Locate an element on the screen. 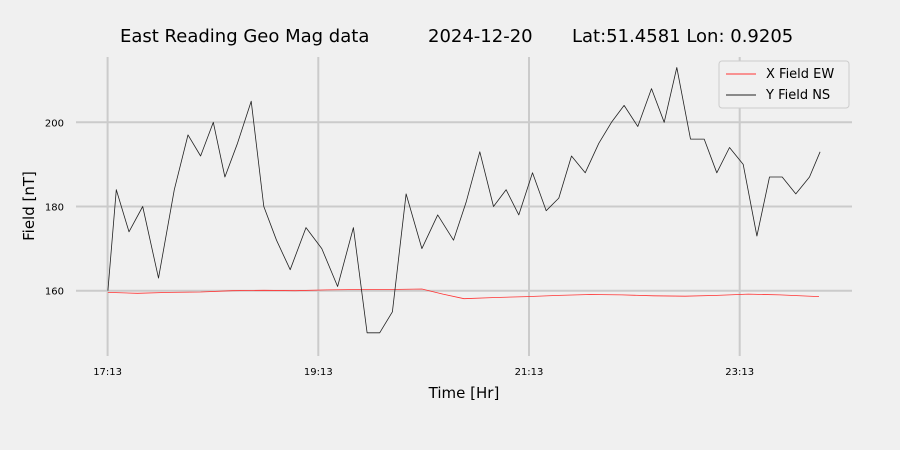 The image size is (900, 450). legend-entry-x-field: X Field EW is located at coordinates (800, 74).